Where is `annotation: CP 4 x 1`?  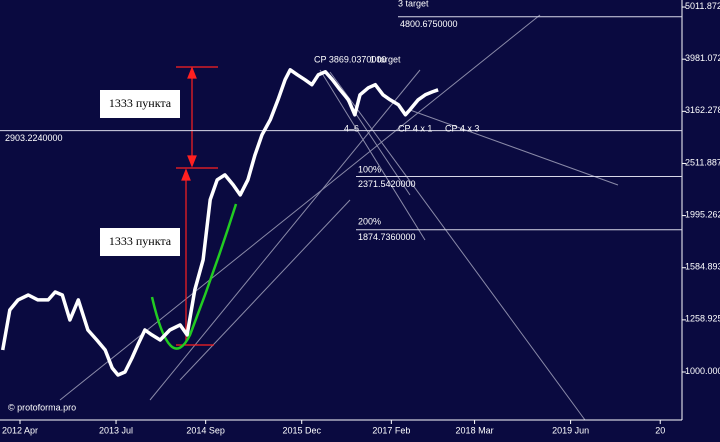 annotation: CP 4 x 1 is located at coordinates (415, 128).